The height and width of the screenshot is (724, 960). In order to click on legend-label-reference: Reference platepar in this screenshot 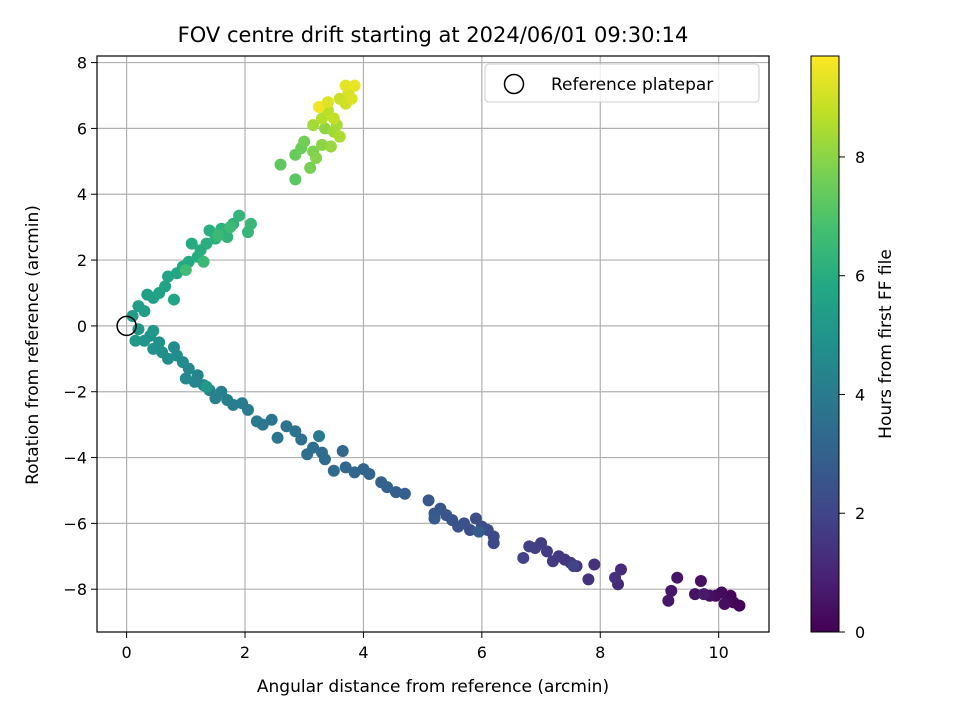, I will do `click(632, 85)`.